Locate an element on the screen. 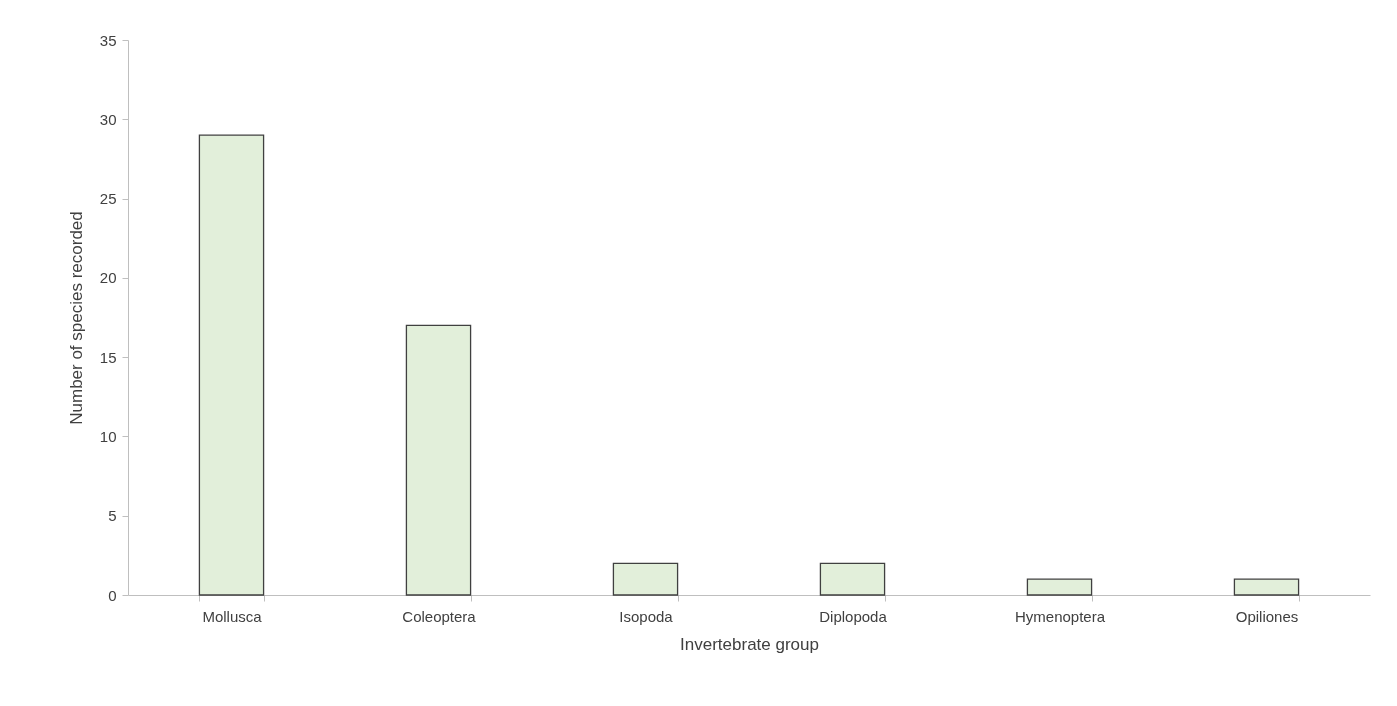 The height and width of the screenshot is (706, 1397). x-tick-label: Coleoptera is located at coordinates (439, 616).